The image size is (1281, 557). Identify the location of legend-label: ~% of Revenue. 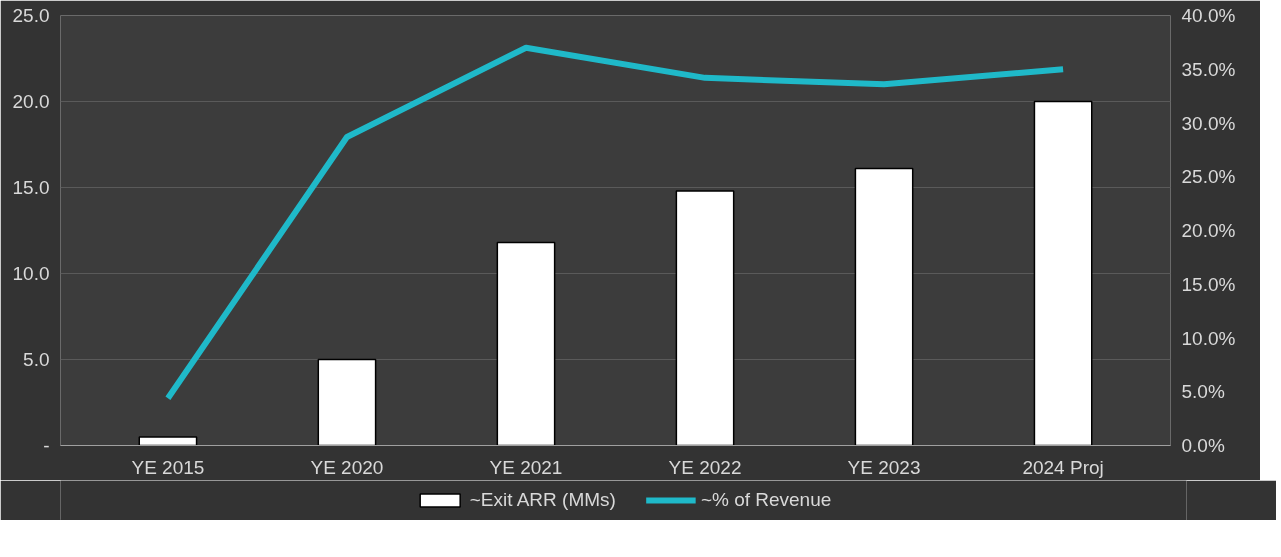
(766, 500).